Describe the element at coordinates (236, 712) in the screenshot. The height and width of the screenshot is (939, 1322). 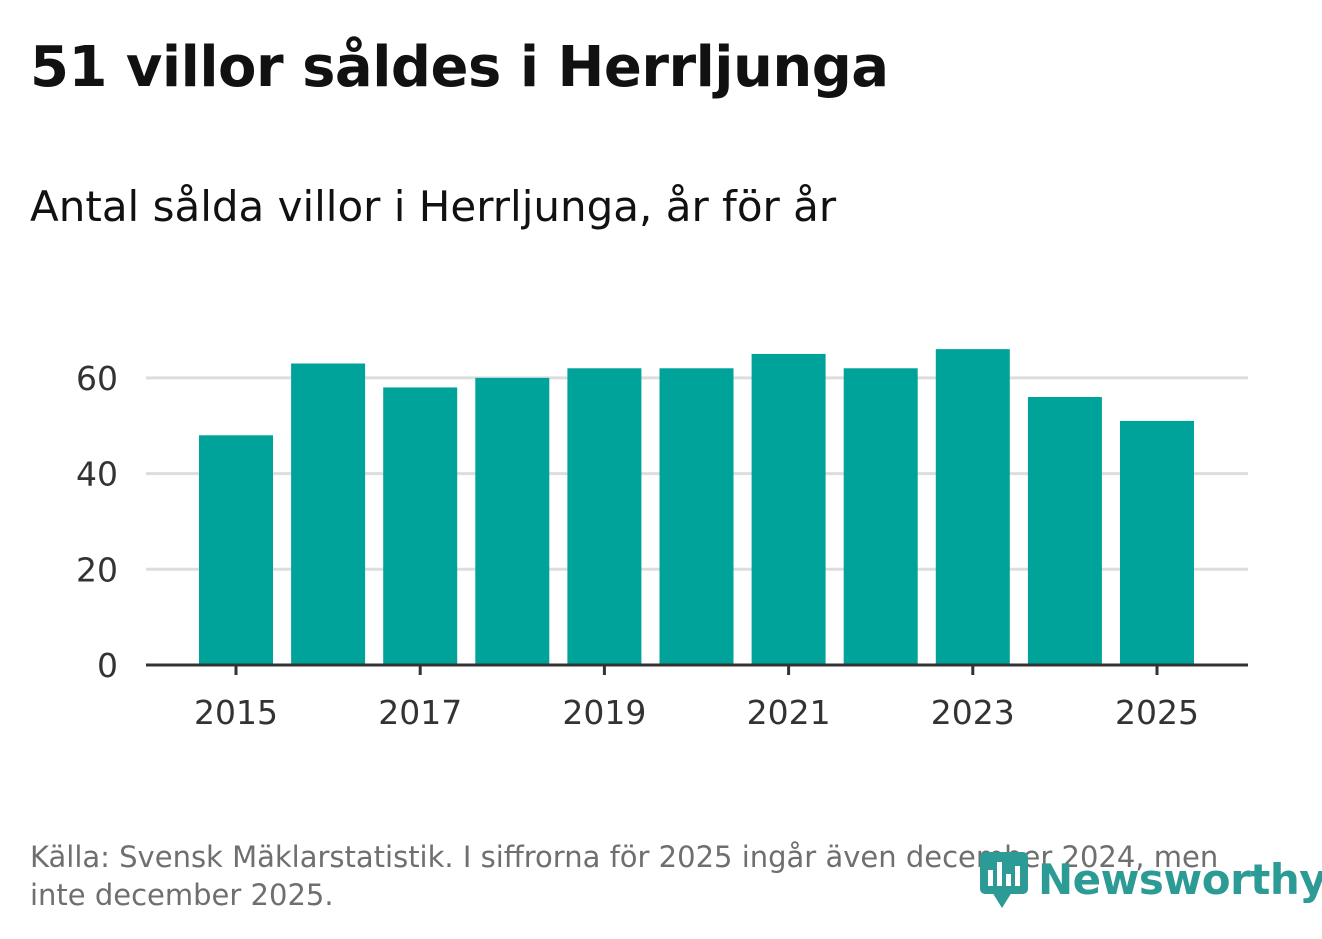
I see `x-tick-label: 2015` at that location.